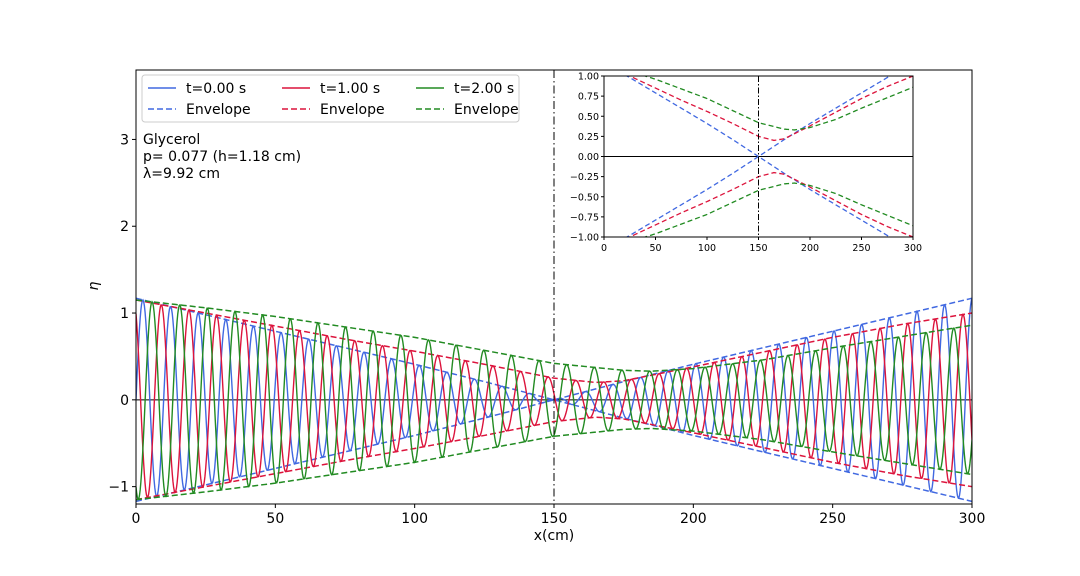 The height and width of the screenshot is (576, 1080). I want to click on y-axis-label: η, so click(94, 285).